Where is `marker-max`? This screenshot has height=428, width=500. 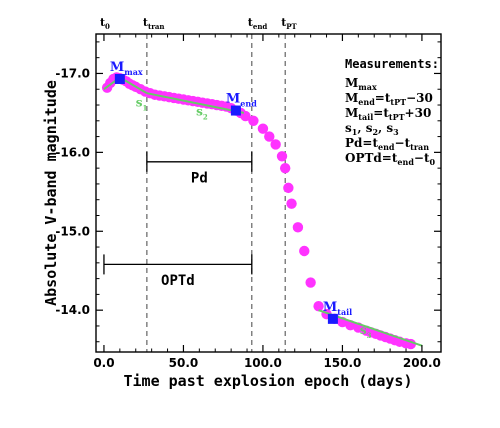 marker-max is located at coordinates (119, 78).